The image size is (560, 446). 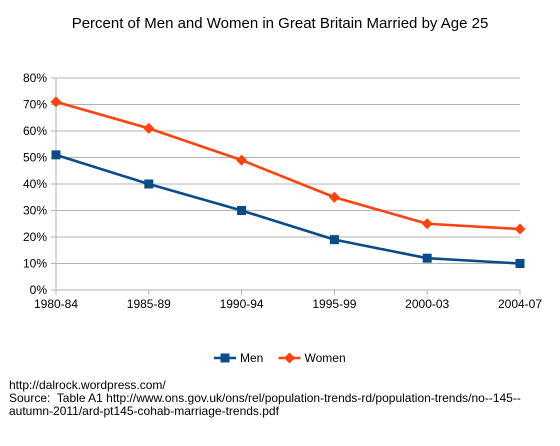 I want to click on y-tick-label: 10%, so click(x=35, y=264).